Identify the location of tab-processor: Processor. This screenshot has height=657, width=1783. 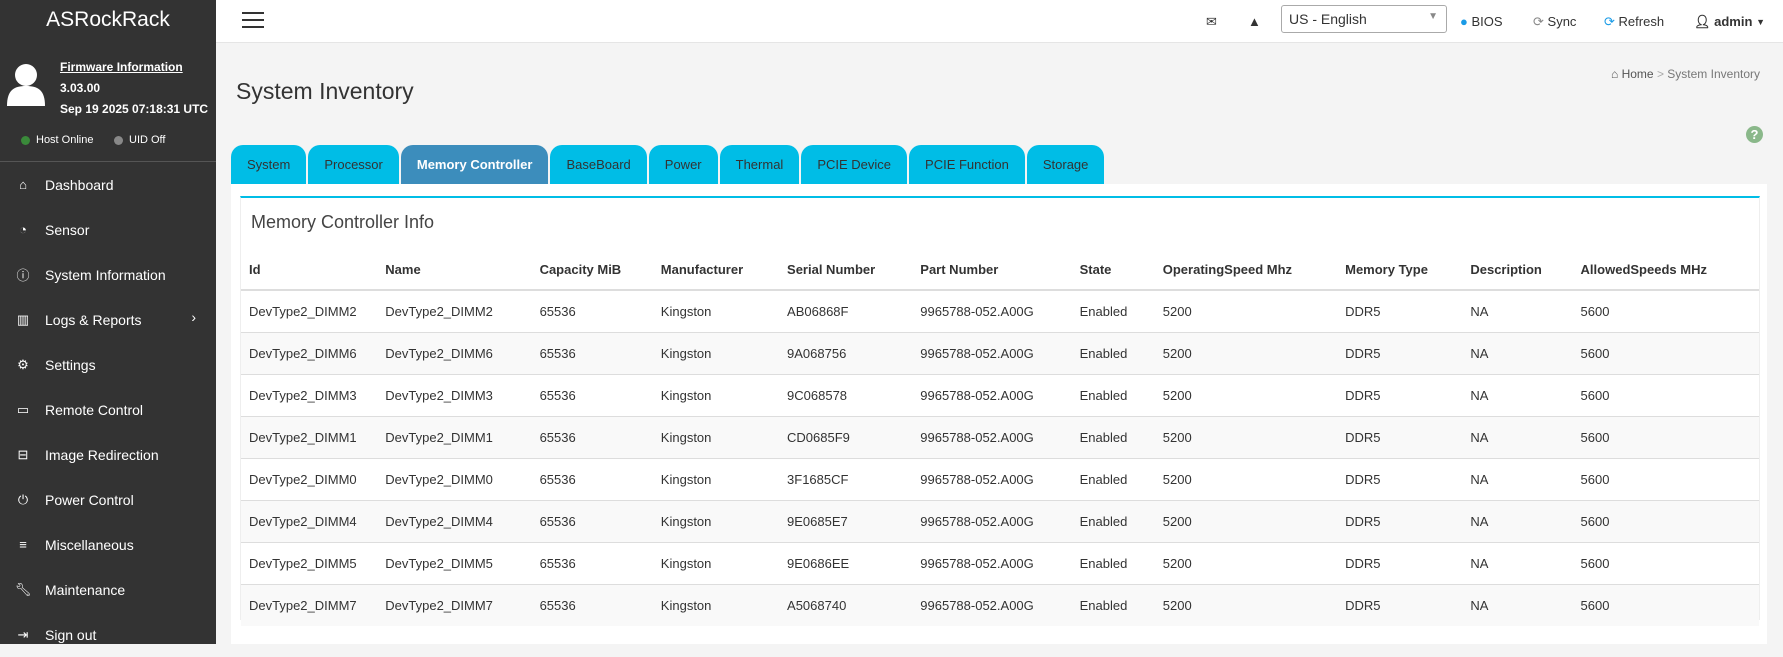
(353, 164).